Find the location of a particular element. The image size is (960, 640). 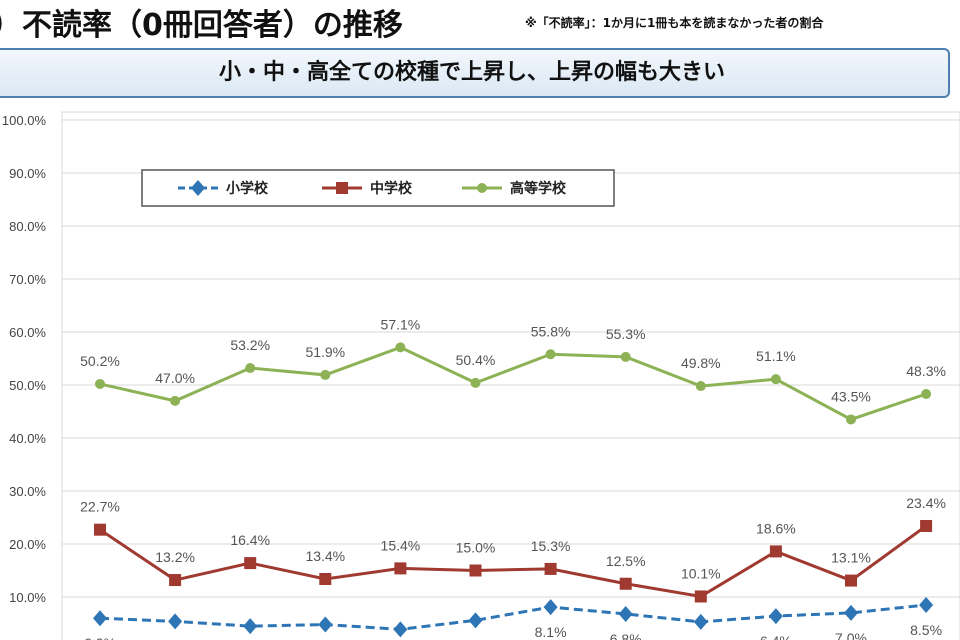

data-label: 53.2% is located at coordinates (250, 345).